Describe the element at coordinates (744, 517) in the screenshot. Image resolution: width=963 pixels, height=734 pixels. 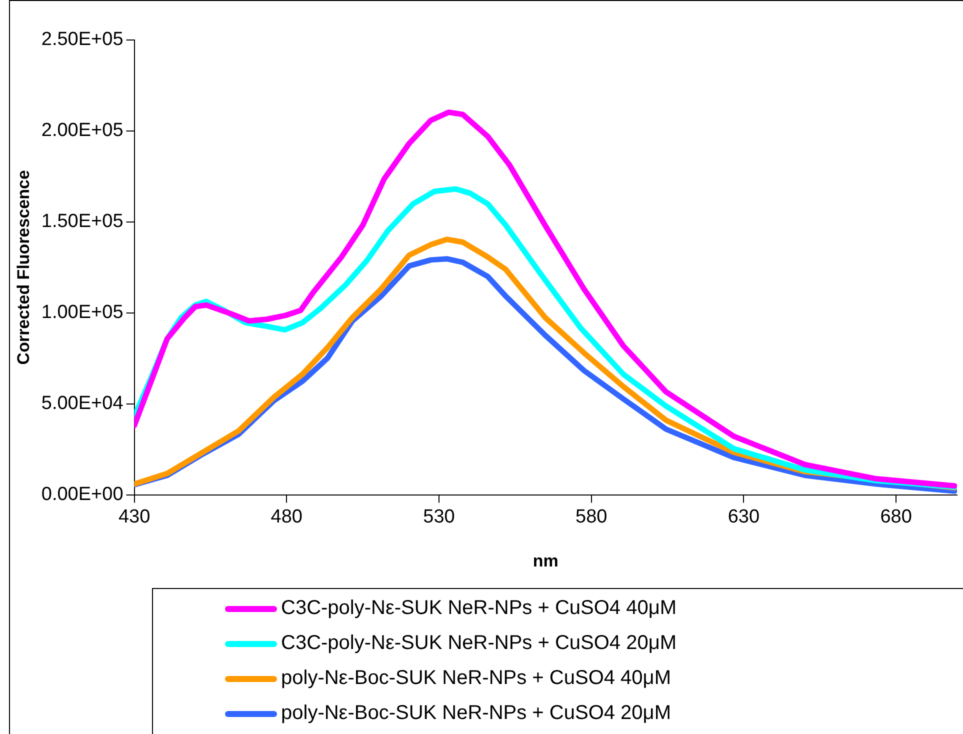
I see `x-tick-label: 630` at that location.